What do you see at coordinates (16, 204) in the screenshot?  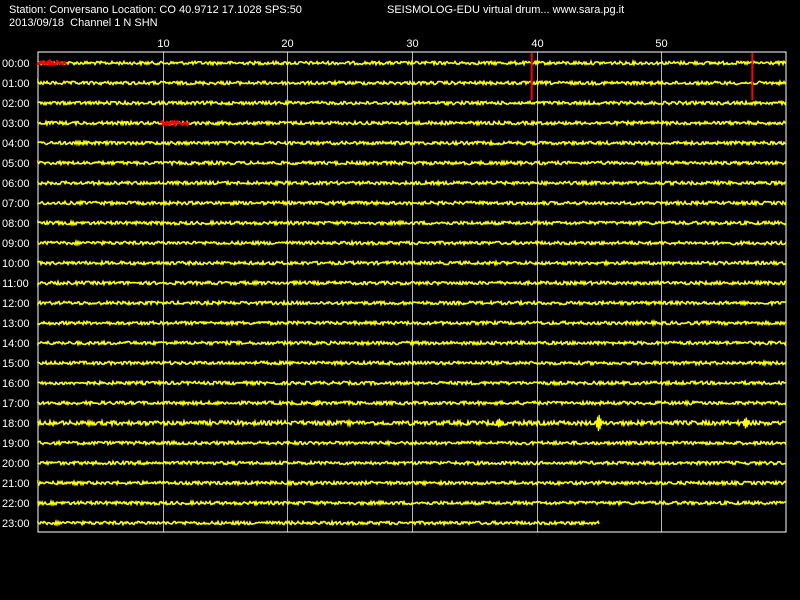 I see `hour-label-0700: 07:00` at bounding box center [16, 204].